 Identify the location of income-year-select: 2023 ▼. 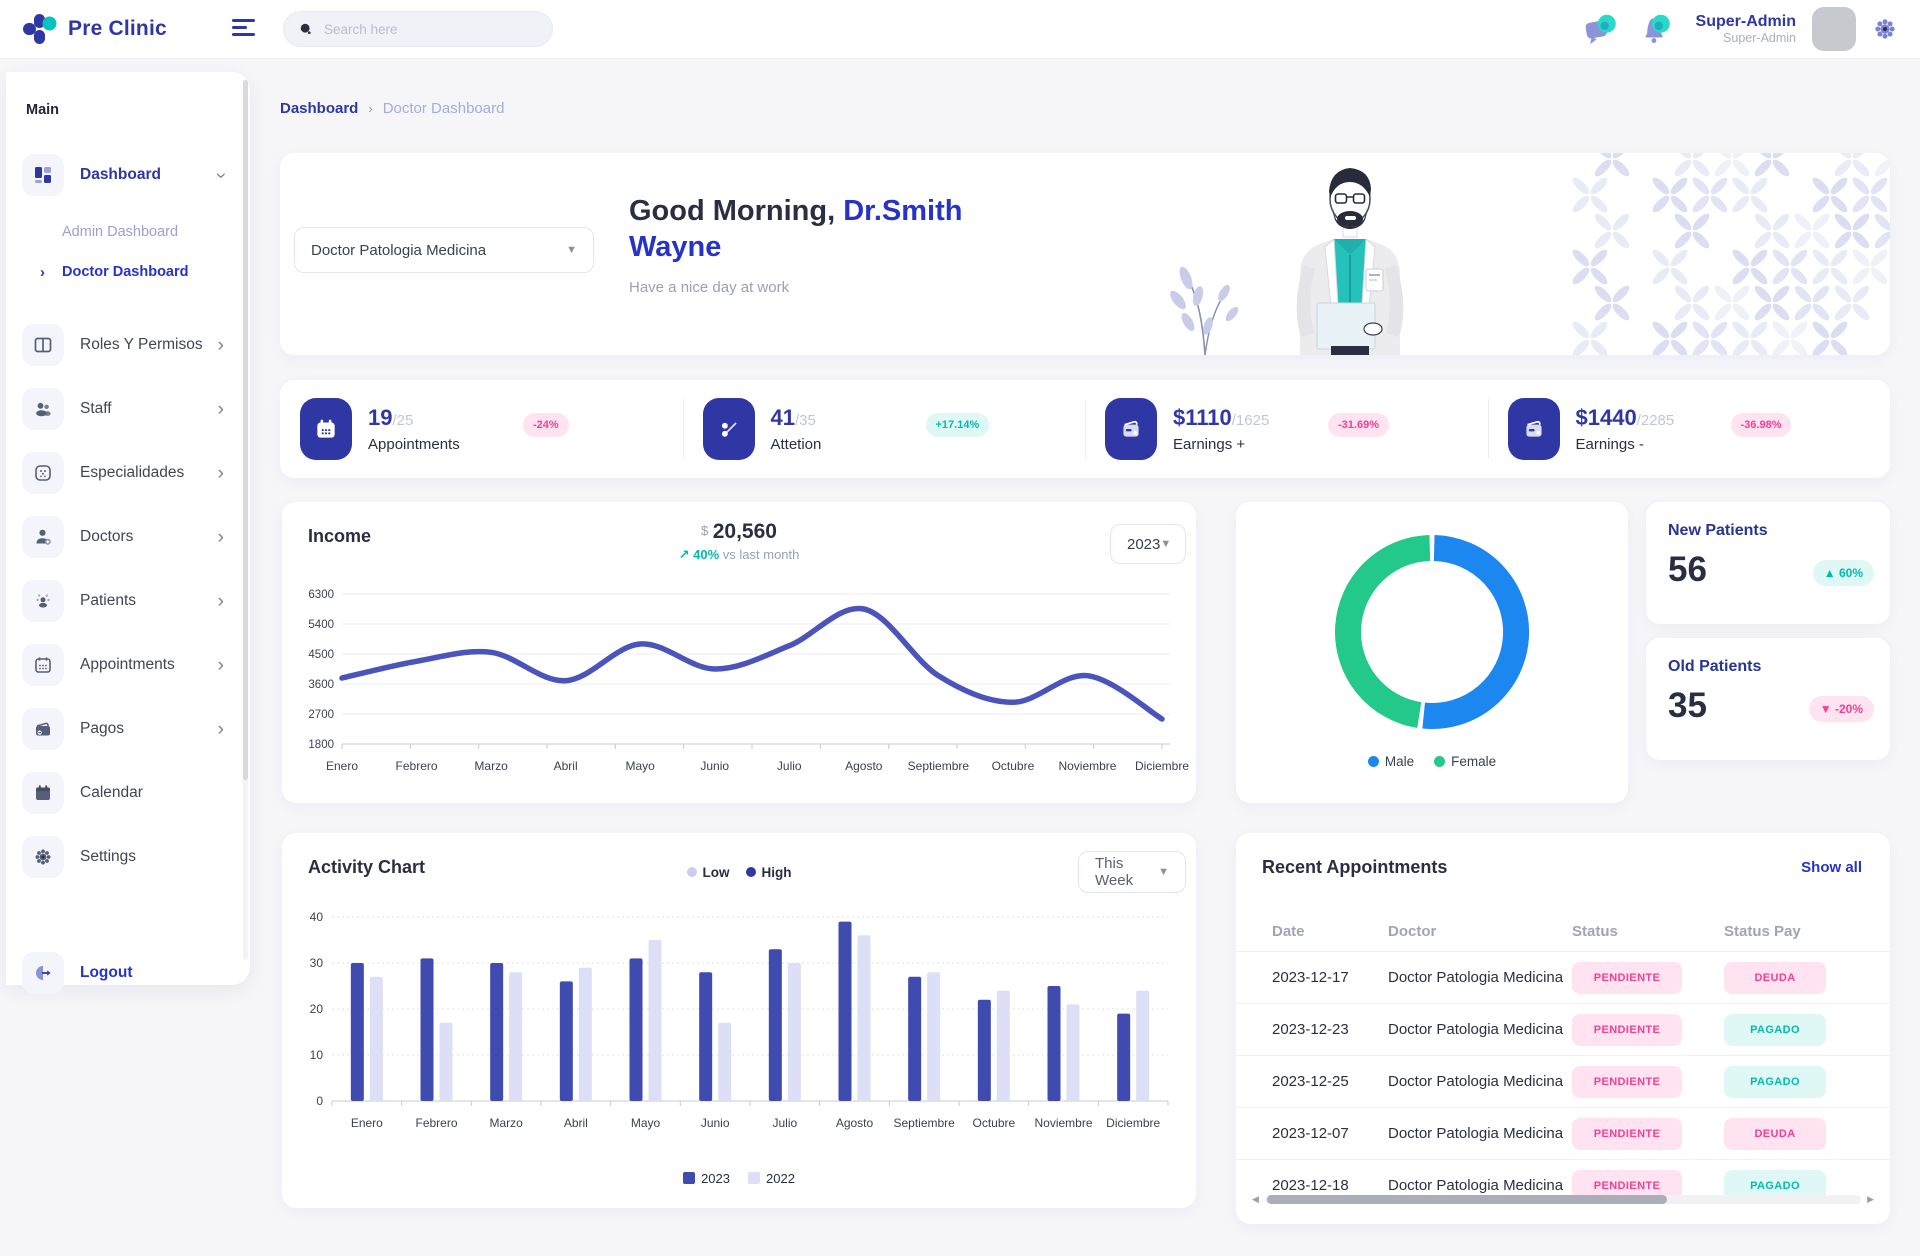
(1148, 544).